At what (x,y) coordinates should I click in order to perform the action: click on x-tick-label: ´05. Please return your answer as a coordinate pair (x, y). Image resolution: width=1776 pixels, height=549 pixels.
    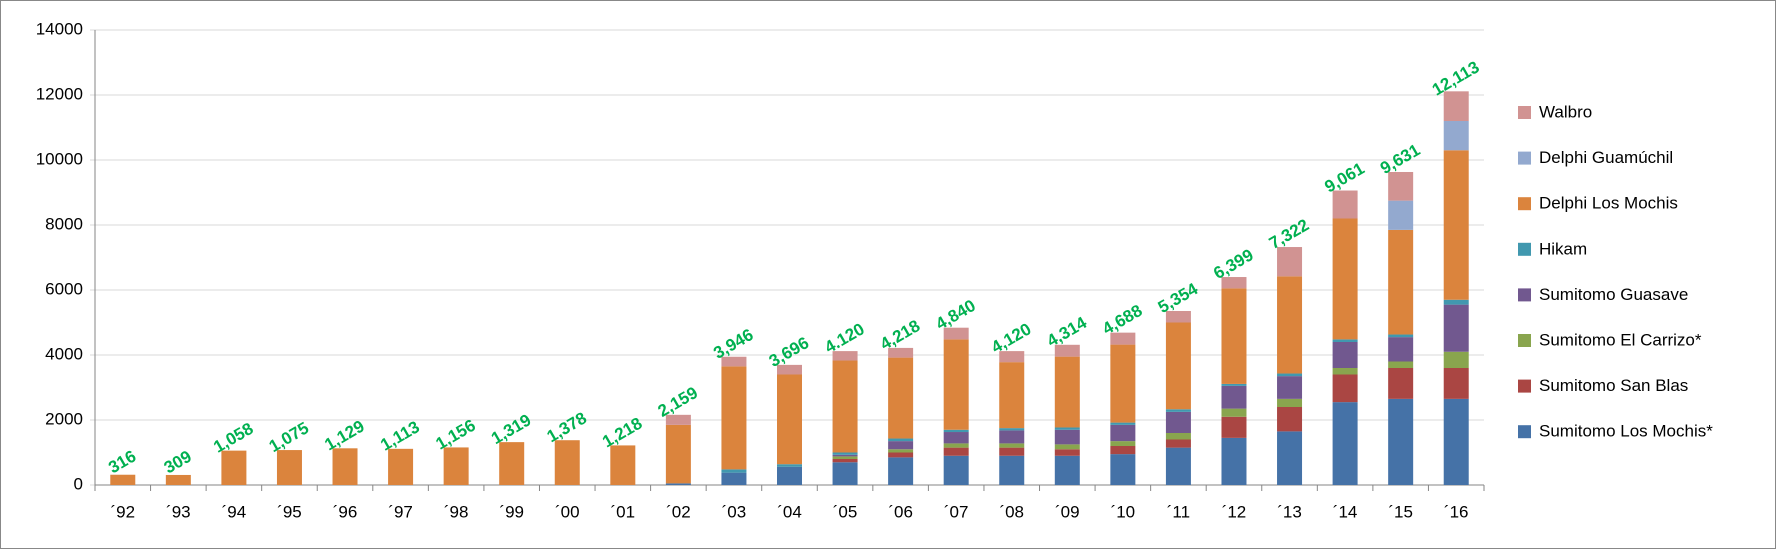
    Looking at the image, I should click on (845, 511).